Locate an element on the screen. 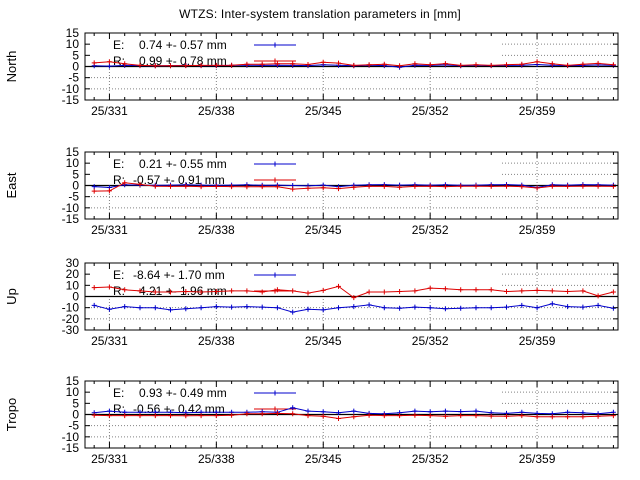 The width and height of the screenshot is (640, 480). legend-entry-E: E: 0.93 +- 0.49 mm is located at coordinates (204, 393).